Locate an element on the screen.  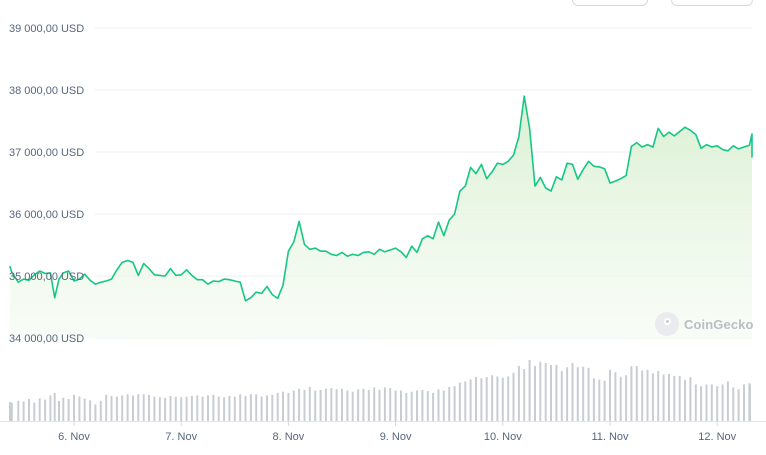
y-tick-label: 34 000,00 USD is located at coordinates (46, 339).